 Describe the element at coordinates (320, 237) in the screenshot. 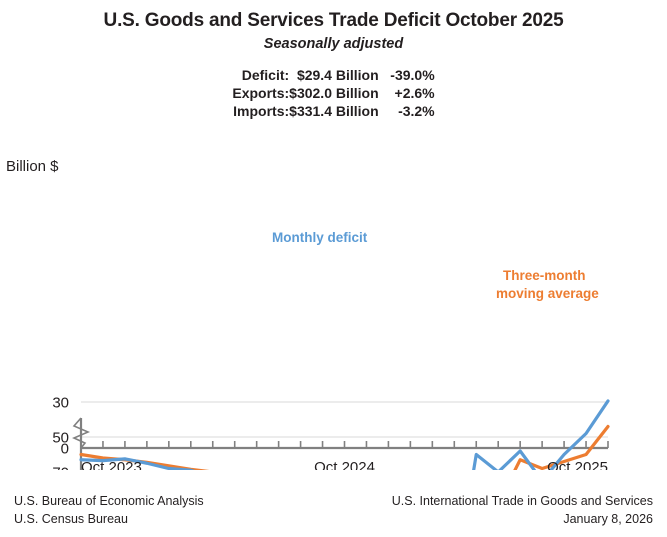

I see `annotation-monthly-deficit: Monthly deficit` at that location.